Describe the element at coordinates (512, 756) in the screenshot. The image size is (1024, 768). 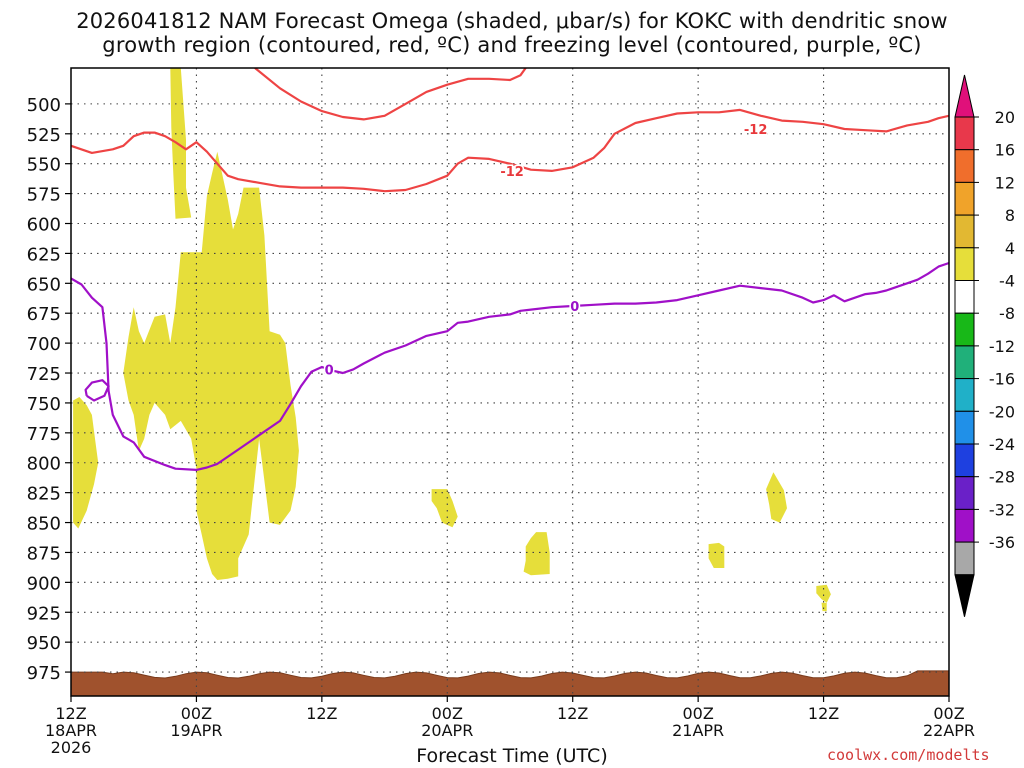
I see `x-axis-label: Forecast Time (UTC)` at that location.